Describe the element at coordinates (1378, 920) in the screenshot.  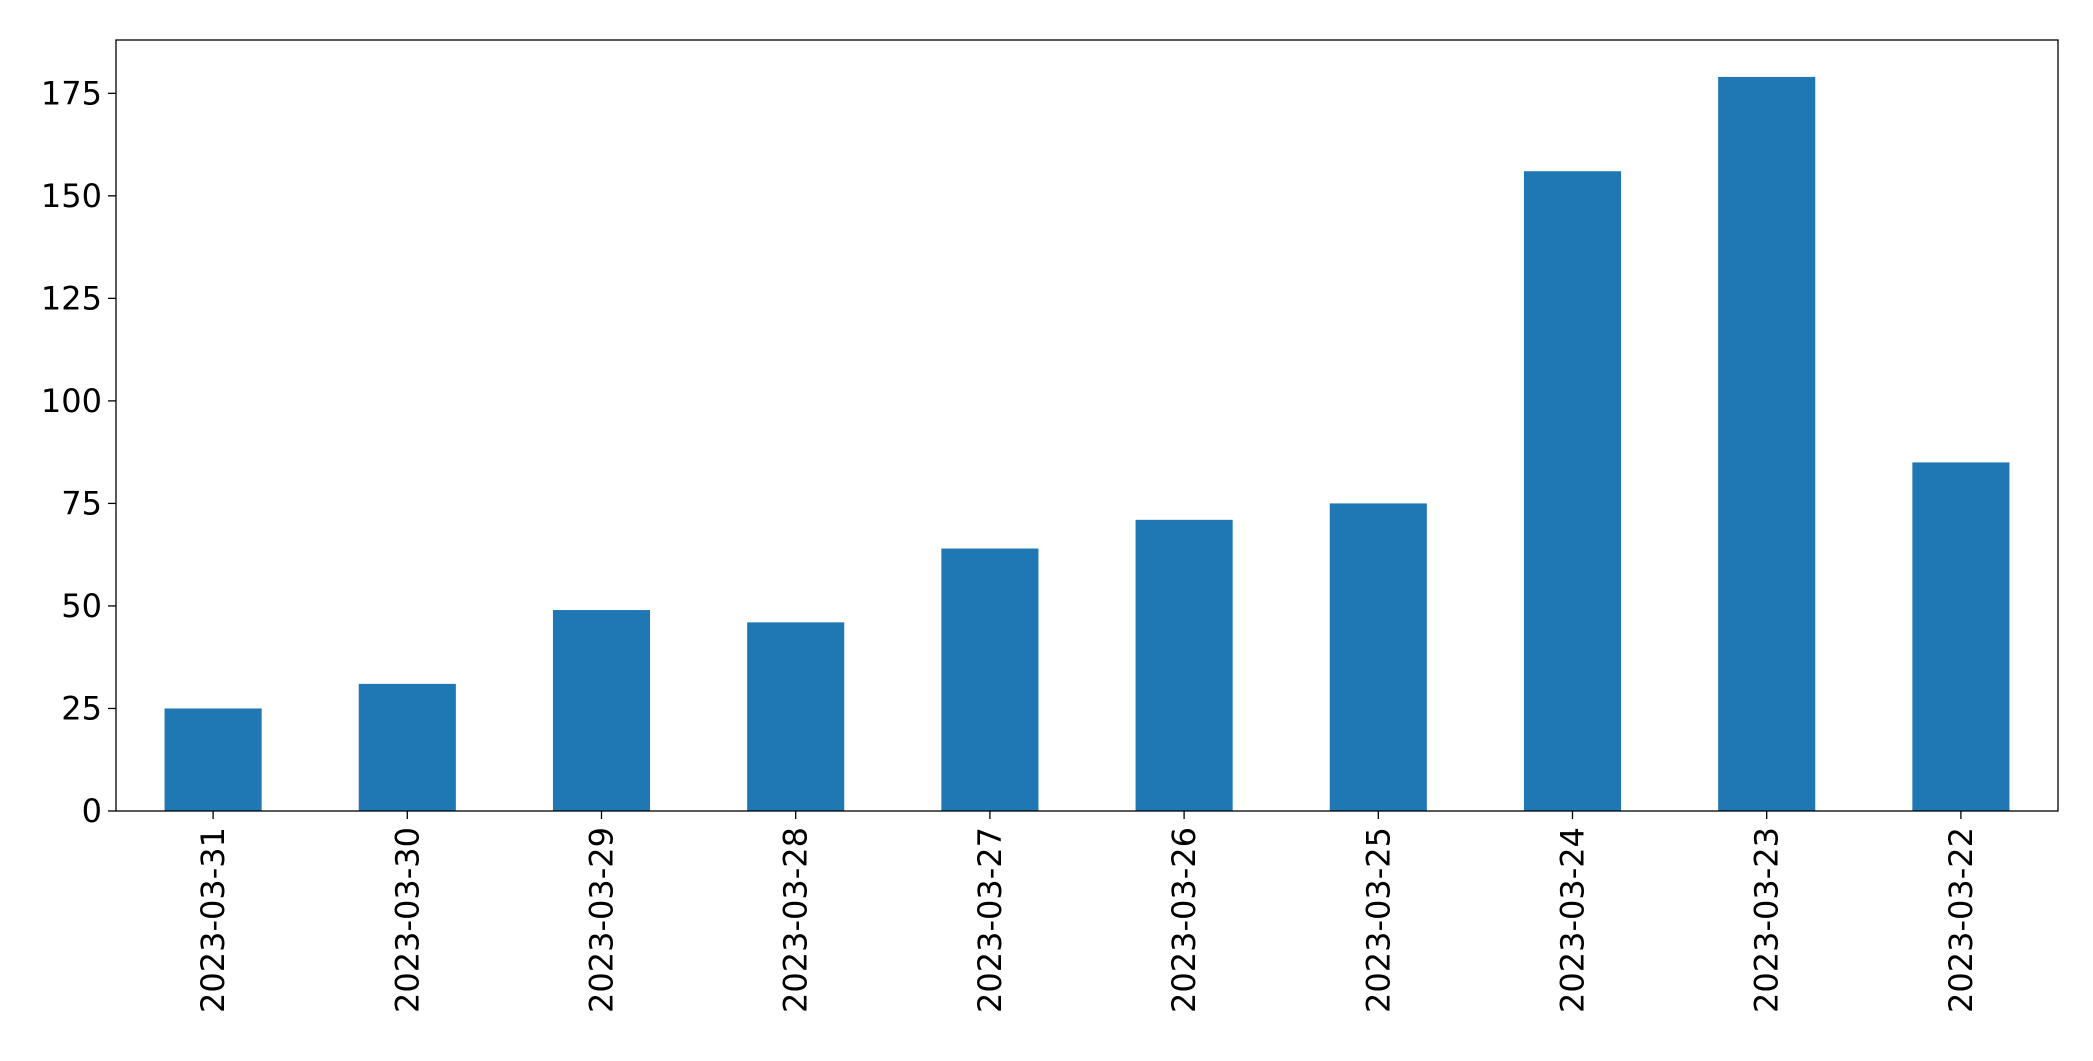
I see `x-tick-label: 2023-03-25` at that location.